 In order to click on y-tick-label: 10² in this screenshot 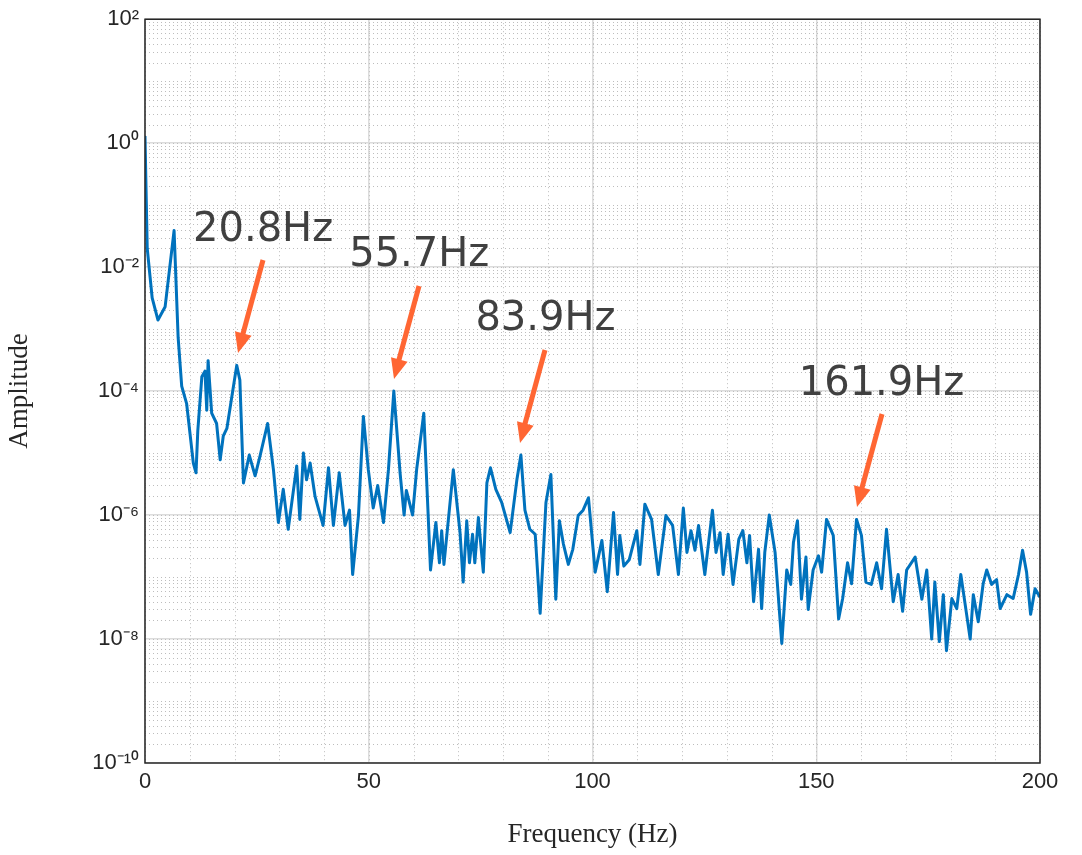, I will do `click(123, 18)`.